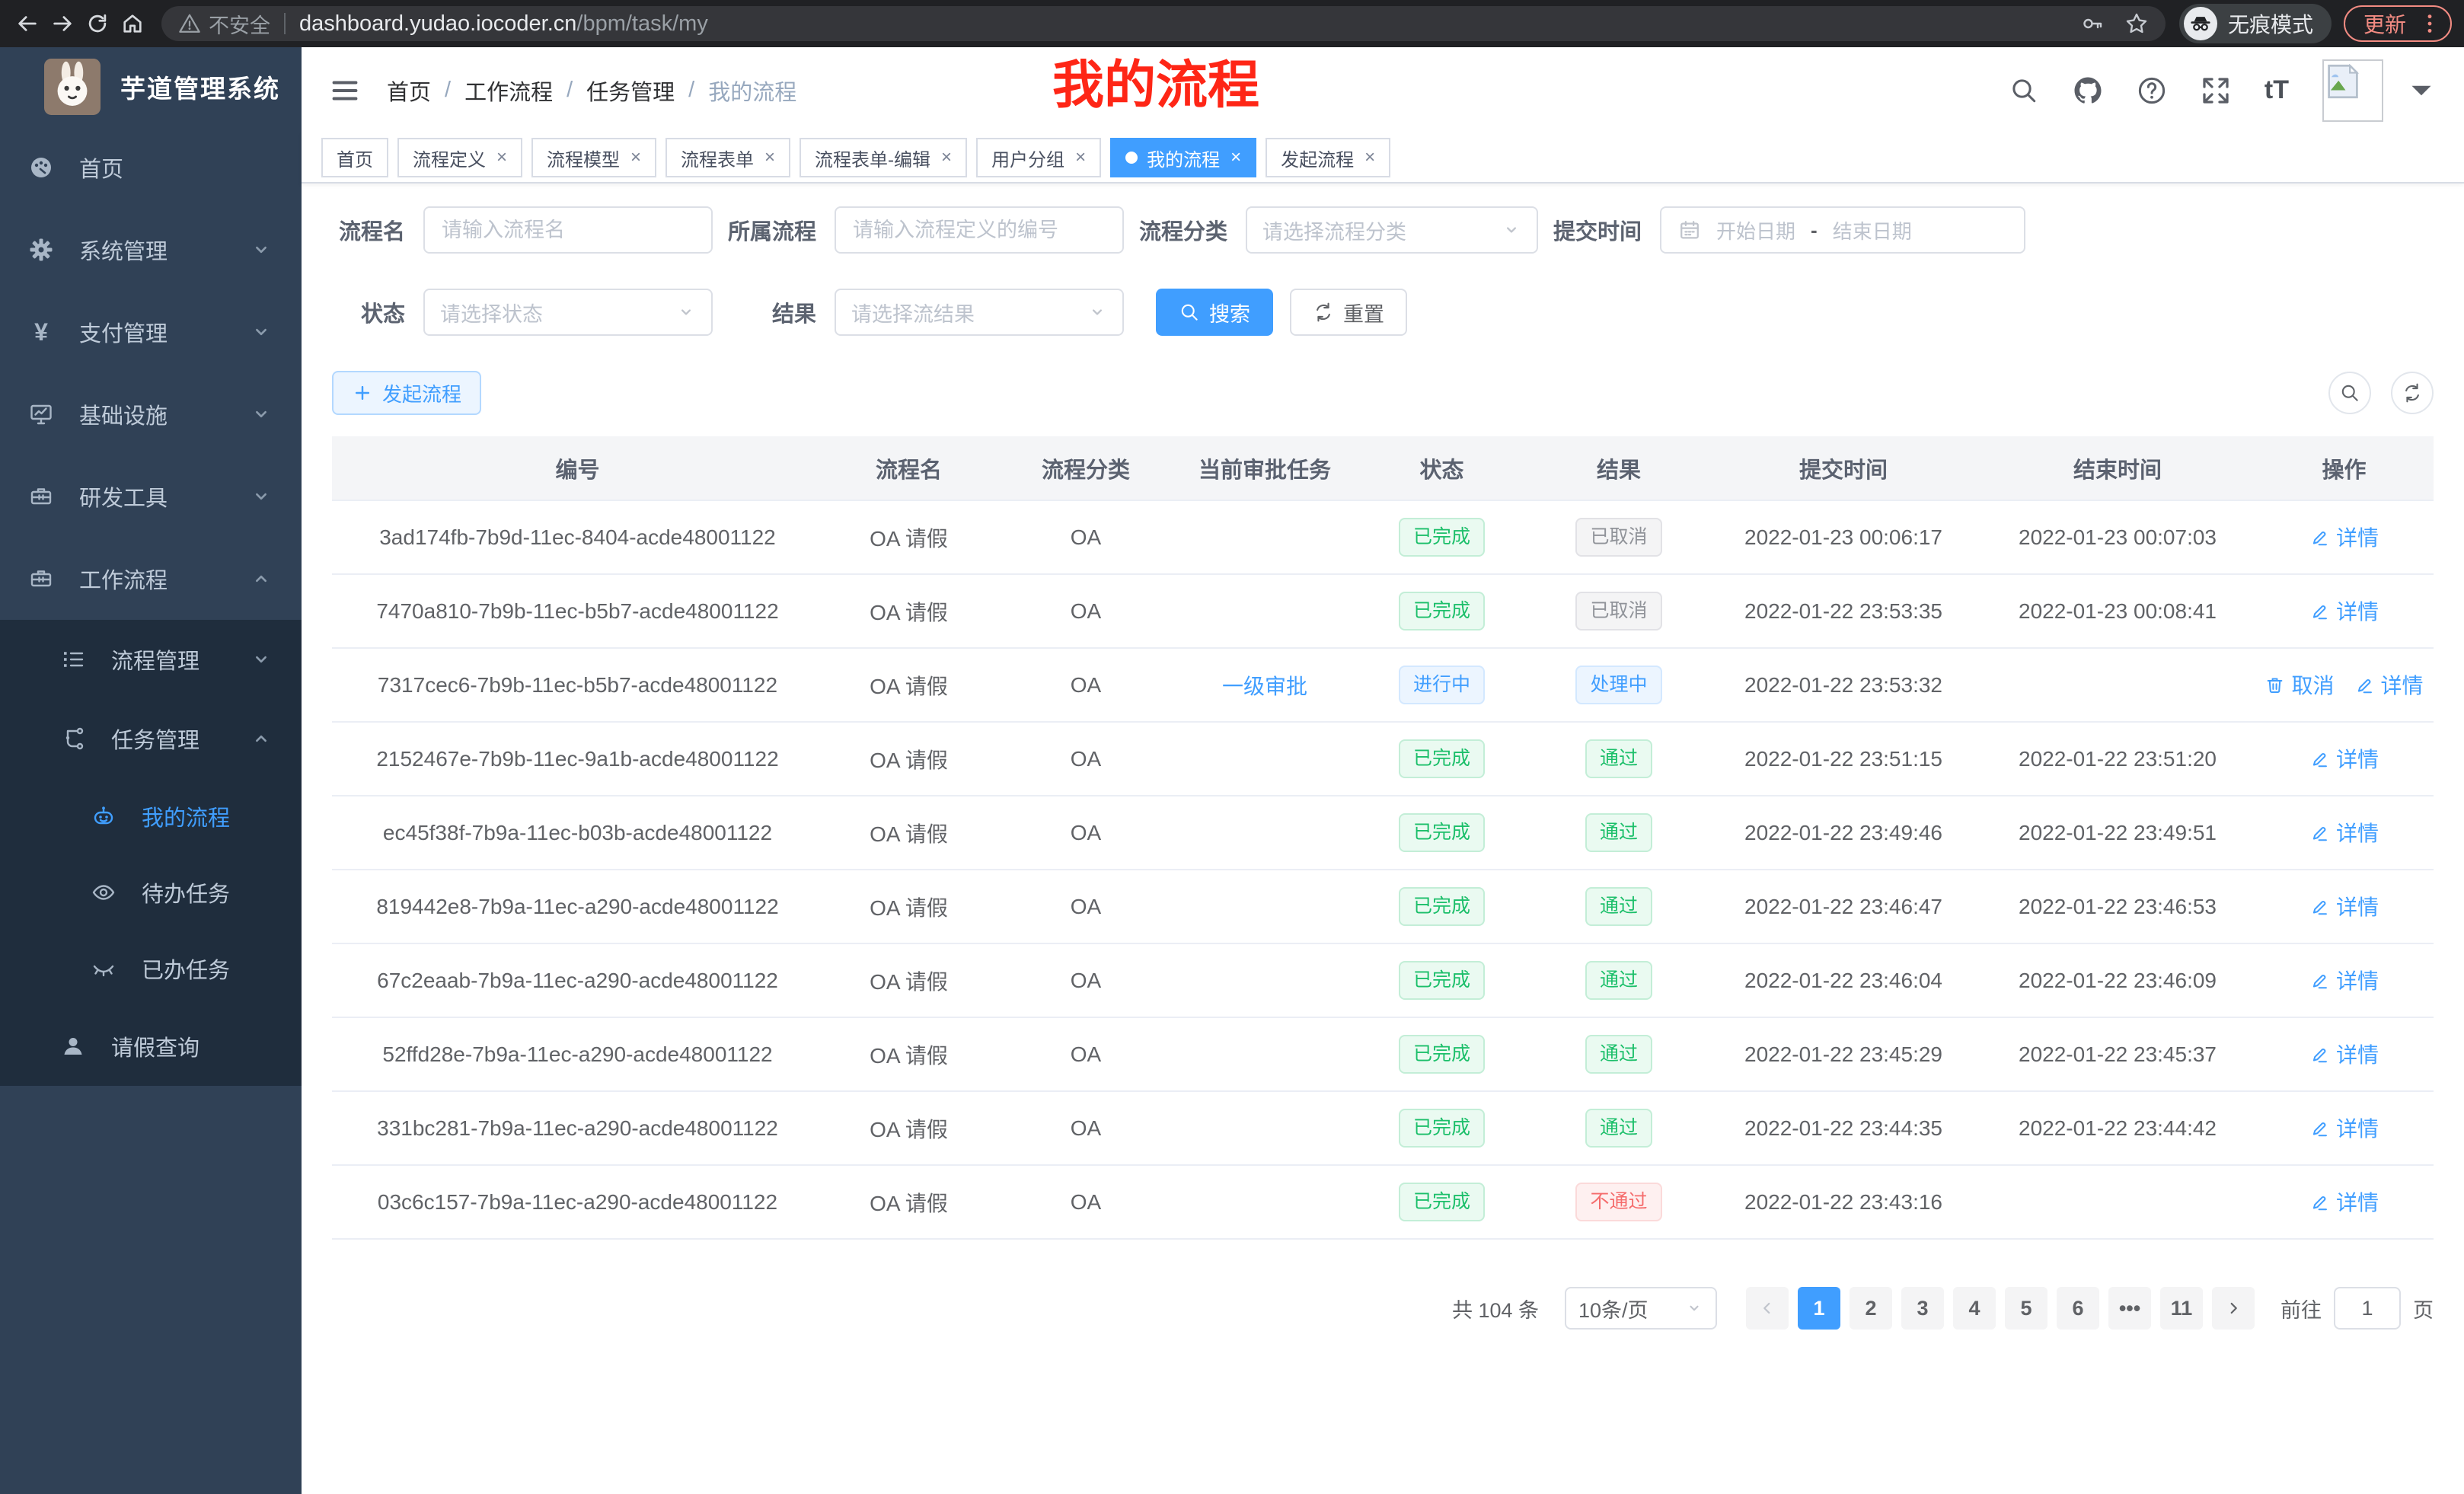 This screenshot has height=1494, width=2464. What do you see at coordinates (2319, 1202) in the screenshot?
I see `edit-icon` at bounding box center [2319, 1202].